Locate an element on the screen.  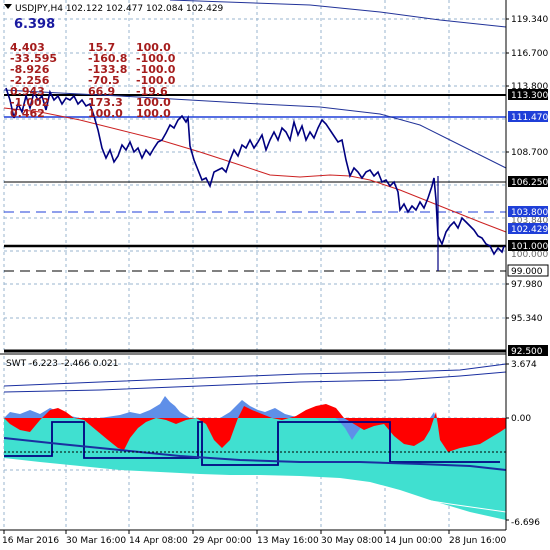
ma-blue-line-lower is located at coordinates (255, 129).